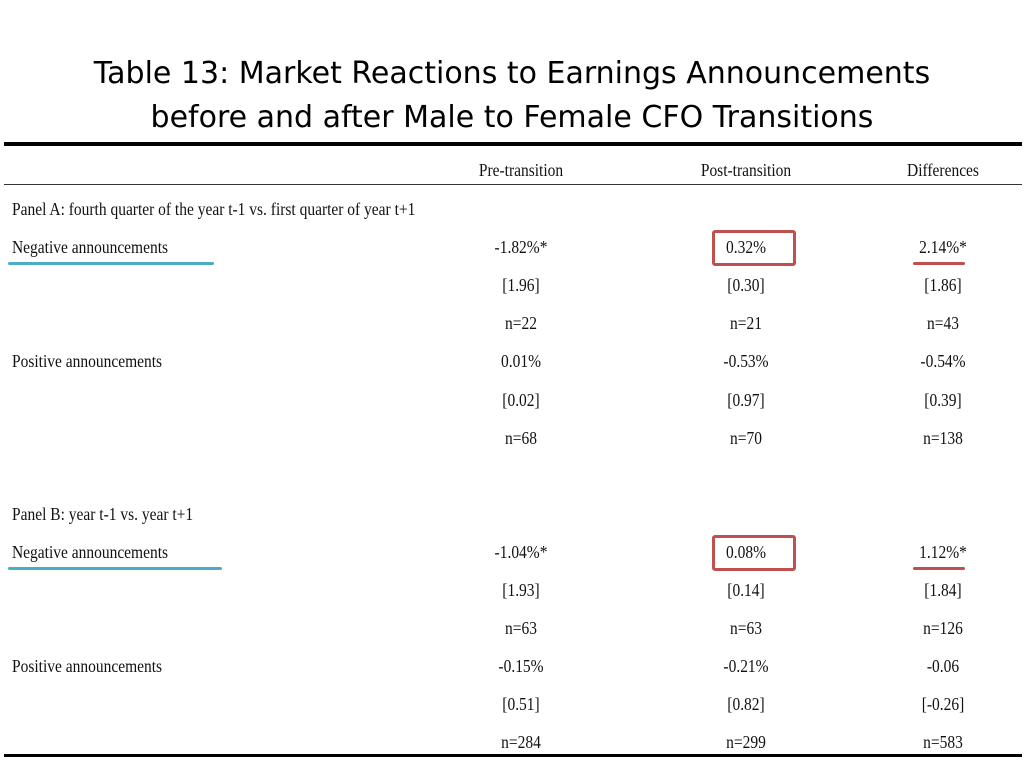 Image resolution: width=1024 pixels, height=768 pixels. I want to click on panel-b-negative-diff-n: n=126, so click(943, 628).